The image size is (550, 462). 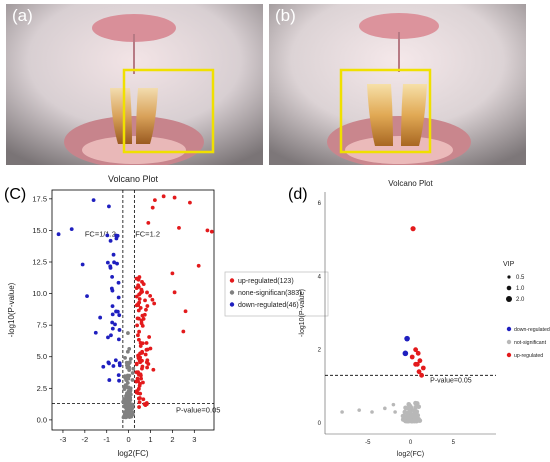 I want to click on y-tick-label-c: 10.0, so click(x=39, y=293).